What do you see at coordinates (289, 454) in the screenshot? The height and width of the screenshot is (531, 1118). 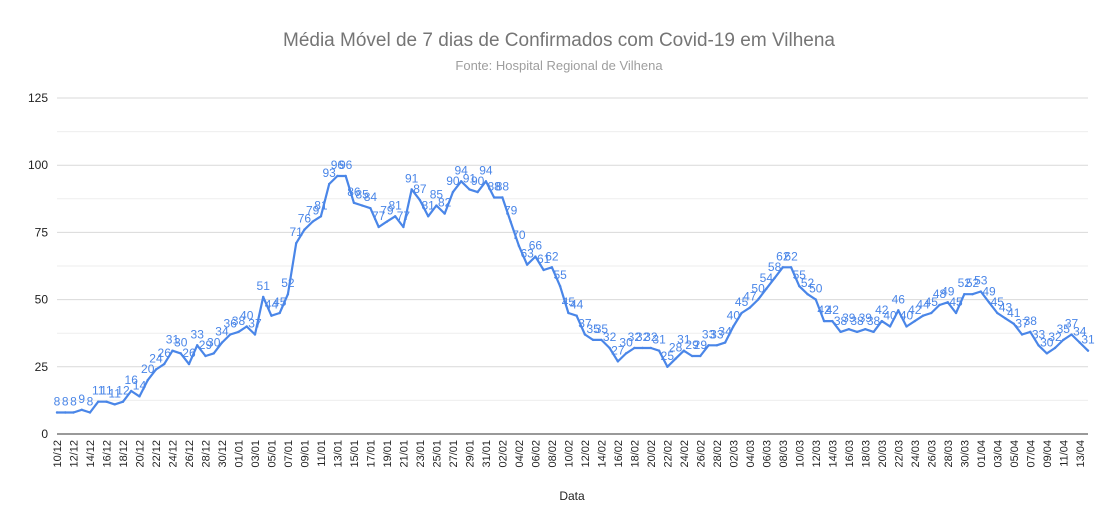 I see `x-tick-label: 07/01` at bounding box center [289, 454].